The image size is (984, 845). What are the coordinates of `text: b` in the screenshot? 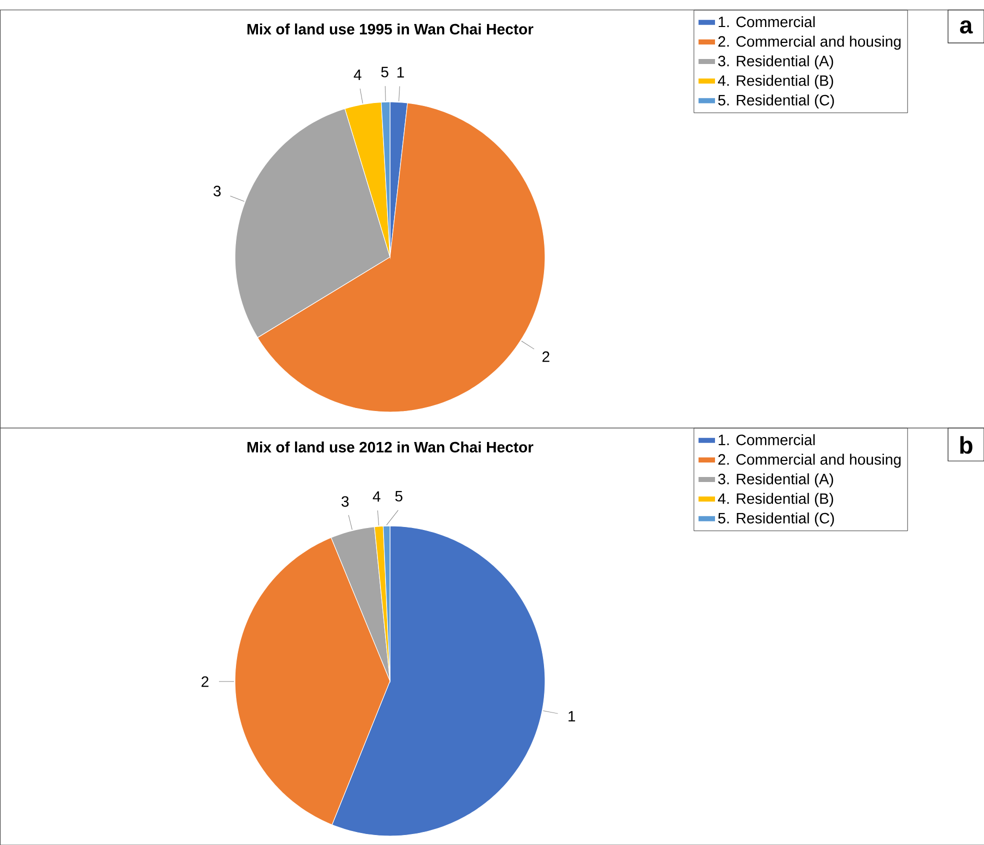 It's located at (966, 445).